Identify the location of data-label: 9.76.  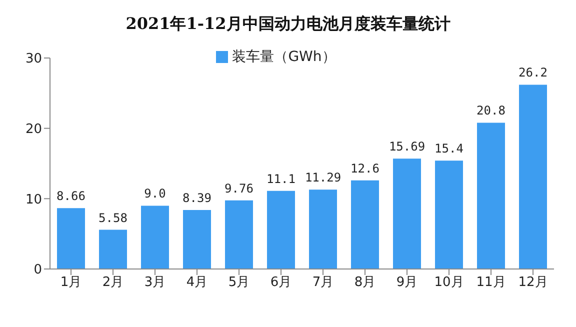
(239, 188).